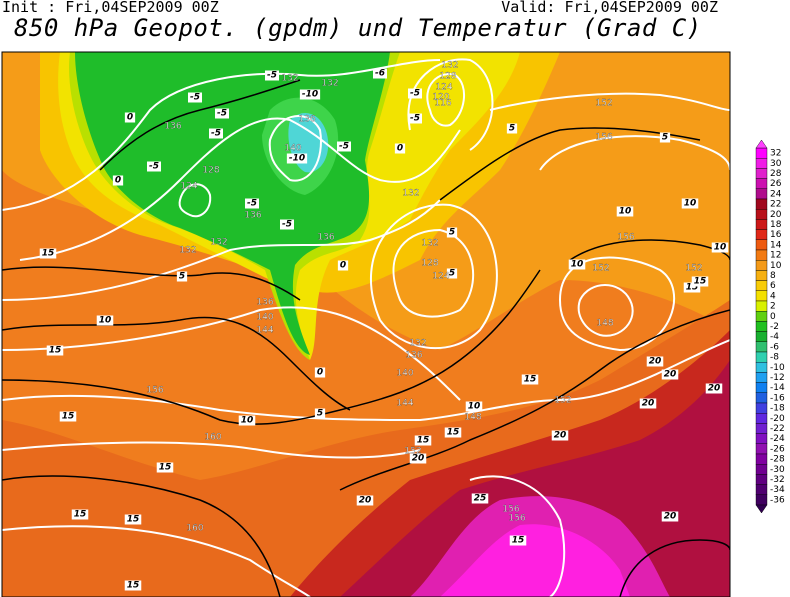 This screenshot has height=597, width=790. Describe the element at coordinates (440, 98) in the screenshot. I see `geopotential-label: 120` at that location.